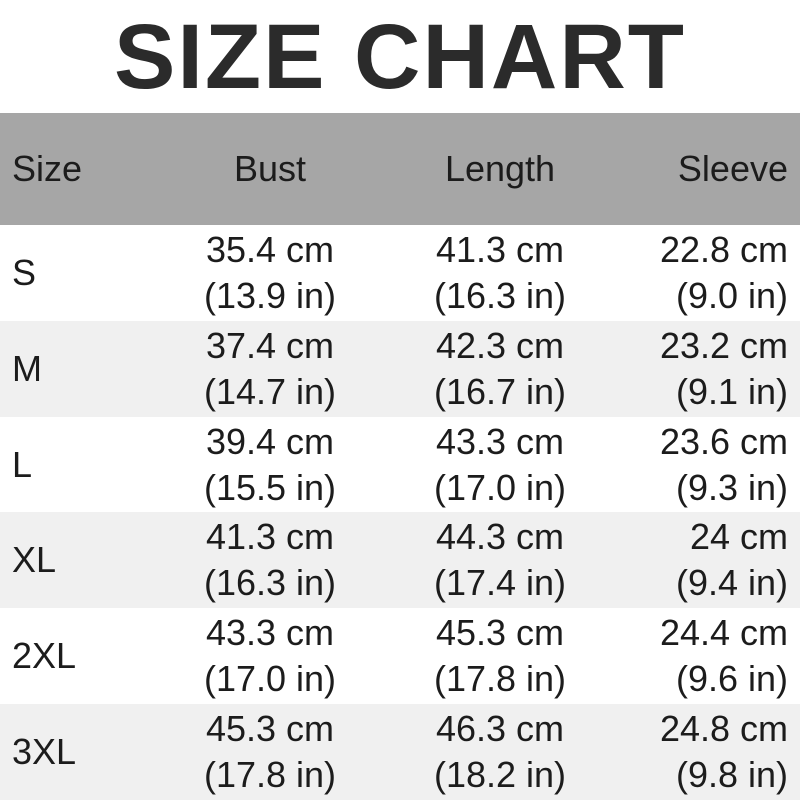  I want to click on sleeve-cell: 23.2 cm (9.1 in), so click(697, 369).